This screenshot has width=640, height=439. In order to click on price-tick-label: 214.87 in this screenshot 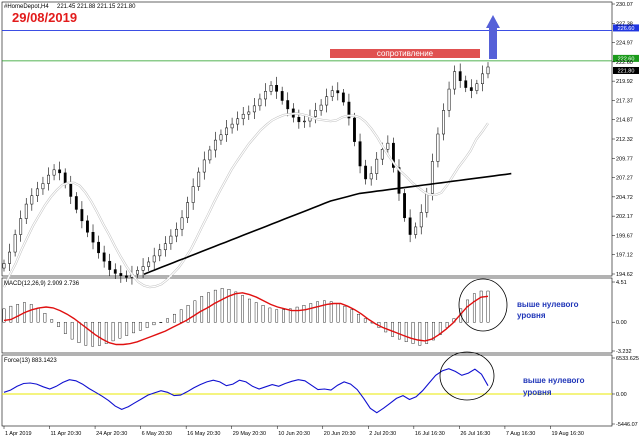, I will do `click(624, 121)`.